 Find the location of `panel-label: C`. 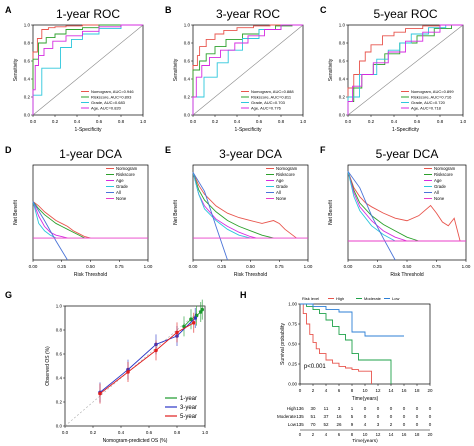

panel-label: C is located at coordinates (323, 10).